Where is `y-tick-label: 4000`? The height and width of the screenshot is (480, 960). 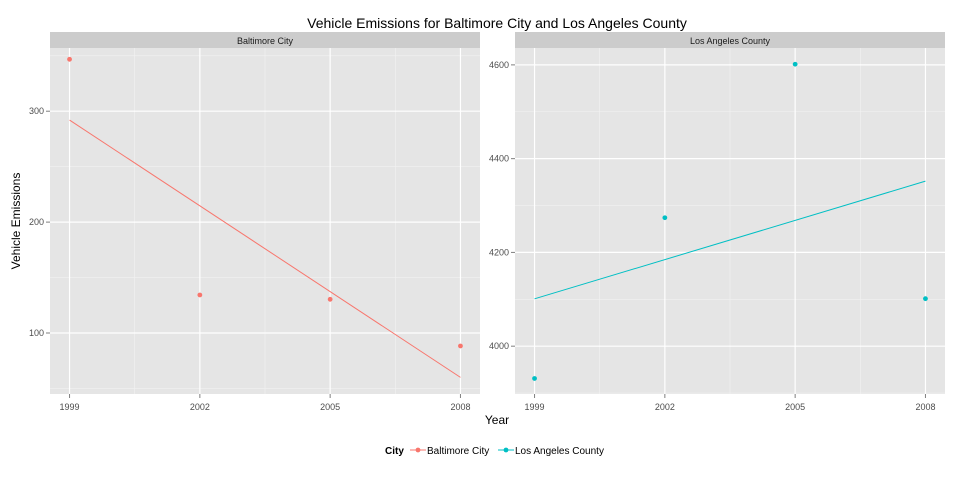
y-tick-label: 4000 is located at coordinates (499, 346).